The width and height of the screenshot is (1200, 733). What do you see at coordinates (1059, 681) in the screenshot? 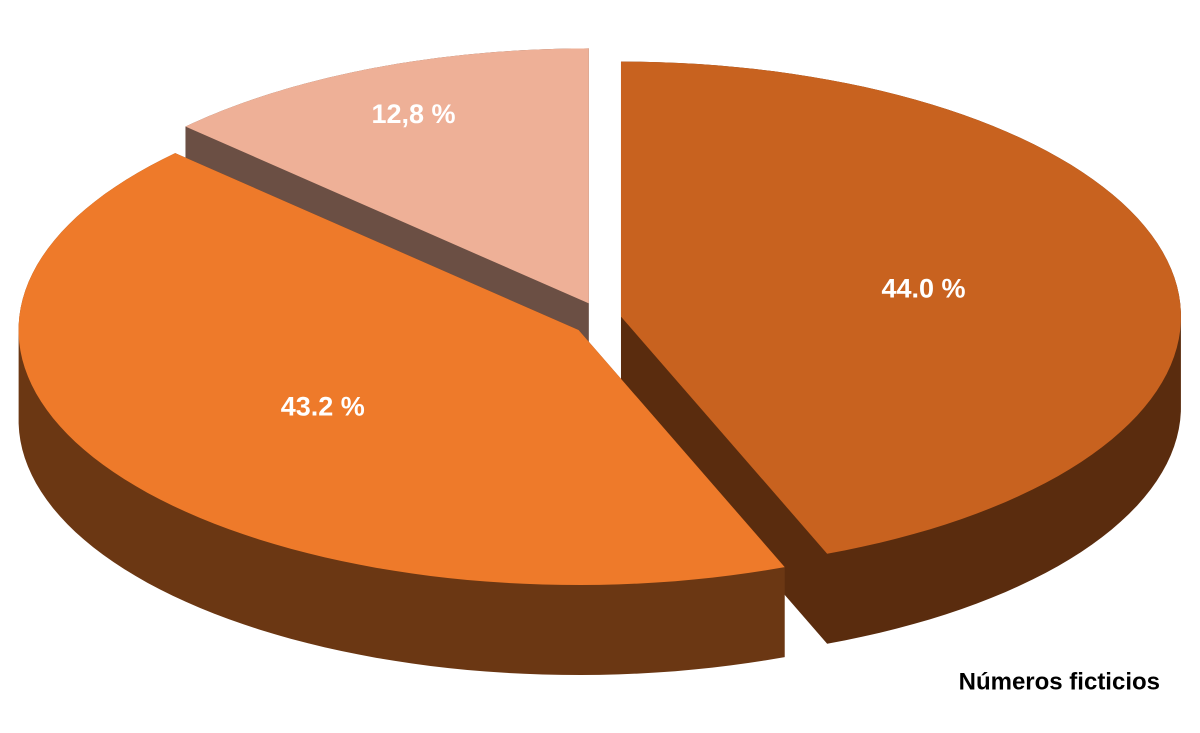
I see `annotation: Números ficticios` at bounding box center [1059, 681].